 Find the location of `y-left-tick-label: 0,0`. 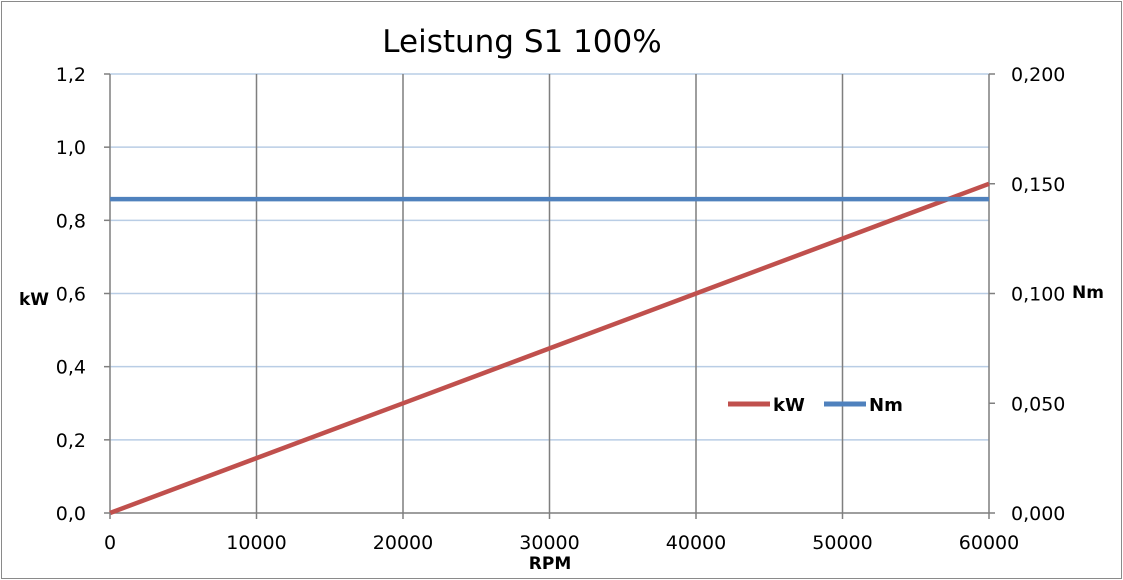

y-left-tick-label: 0,0 is located at coordinates (71, 514).